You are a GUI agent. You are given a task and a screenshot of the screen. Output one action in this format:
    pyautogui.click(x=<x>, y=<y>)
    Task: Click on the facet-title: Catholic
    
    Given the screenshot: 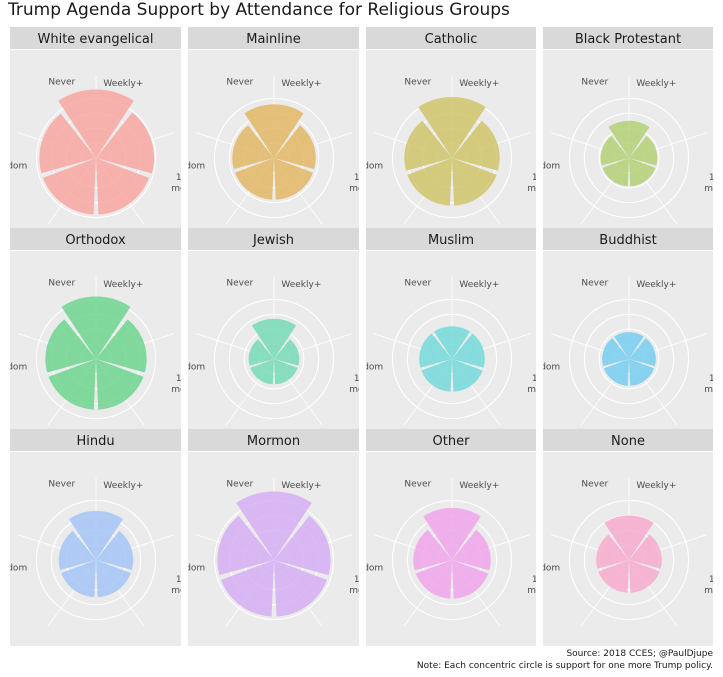 What is the action you would take?
    pyautogui.click(x=451, y=39)
    